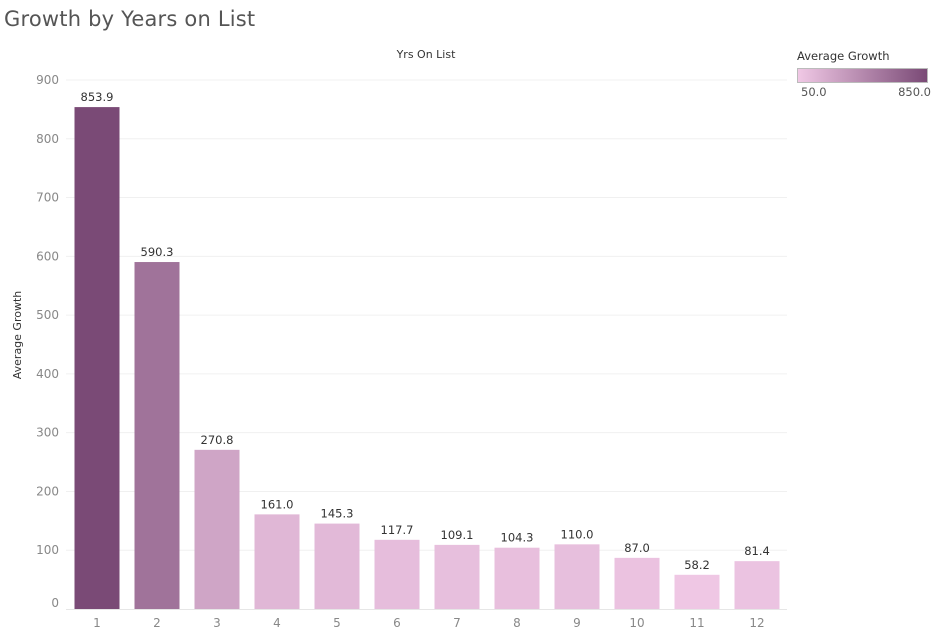 This screenshot has width=937, height=631. Describe the element at coordinates (157, 252) in the screenshot. I see `bar-value-label: 590.3` at that location.